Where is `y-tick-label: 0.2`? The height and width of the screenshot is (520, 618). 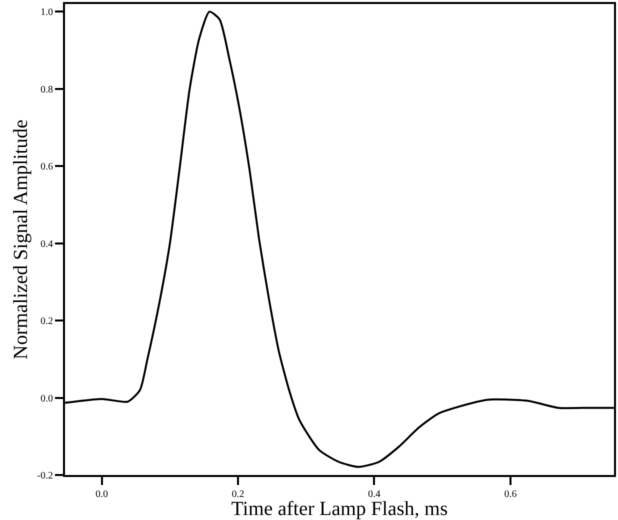
y-tick-label: 0.2 is located at coordinates (46, 322).